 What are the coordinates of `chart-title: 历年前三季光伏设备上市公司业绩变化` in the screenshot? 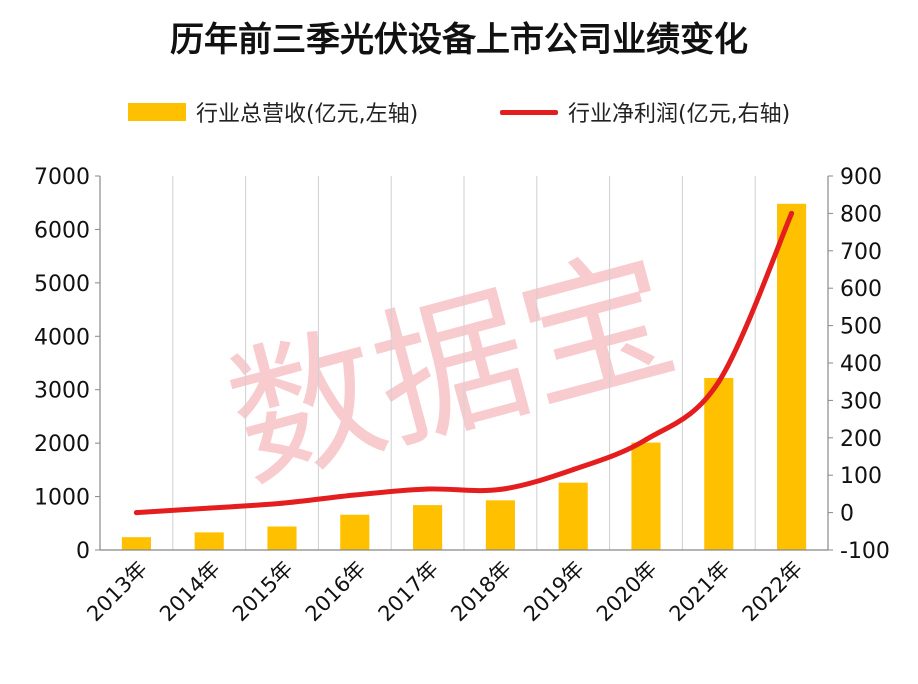 It's located at (459, 40).